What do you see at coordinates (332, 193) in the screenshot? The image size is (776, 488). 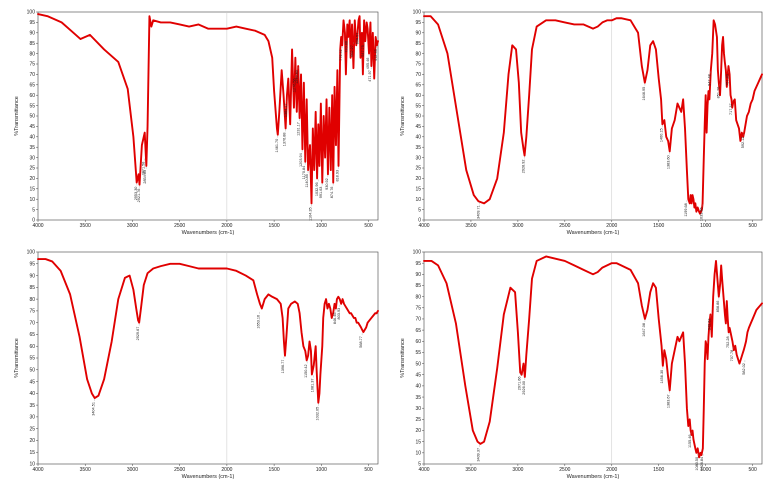 I see `peak-label: 874.76` at bounding box center [332, 193].